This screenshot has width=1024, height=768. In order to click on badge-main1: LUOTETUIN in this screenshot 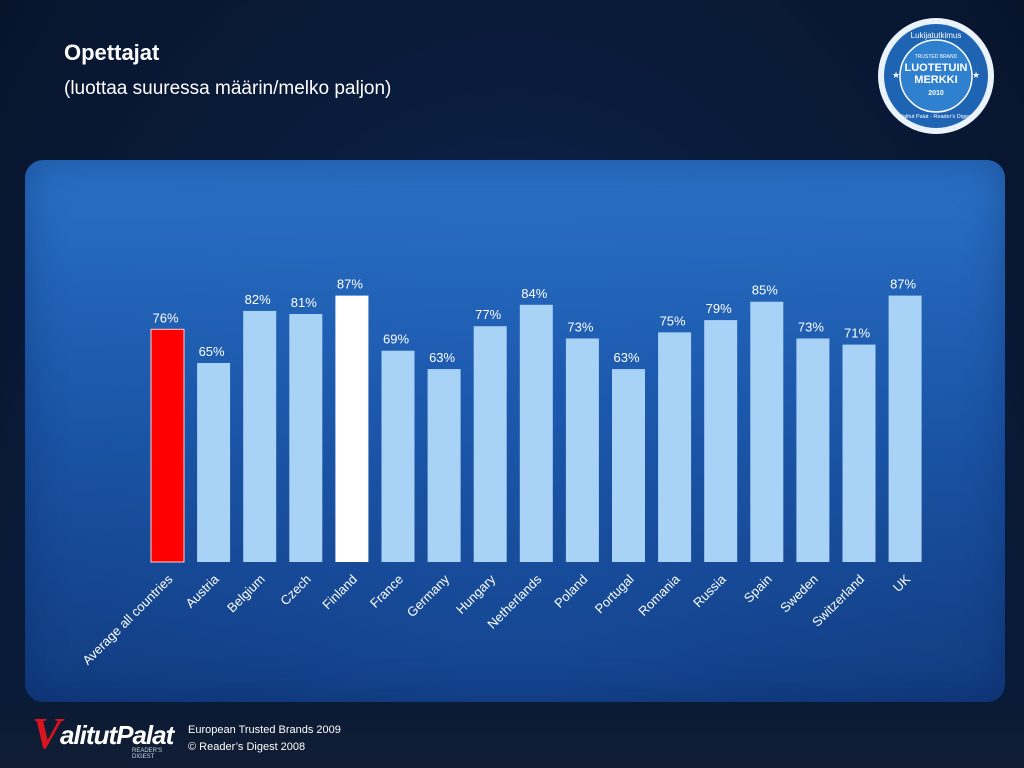, I will do `click(936, 68)`.